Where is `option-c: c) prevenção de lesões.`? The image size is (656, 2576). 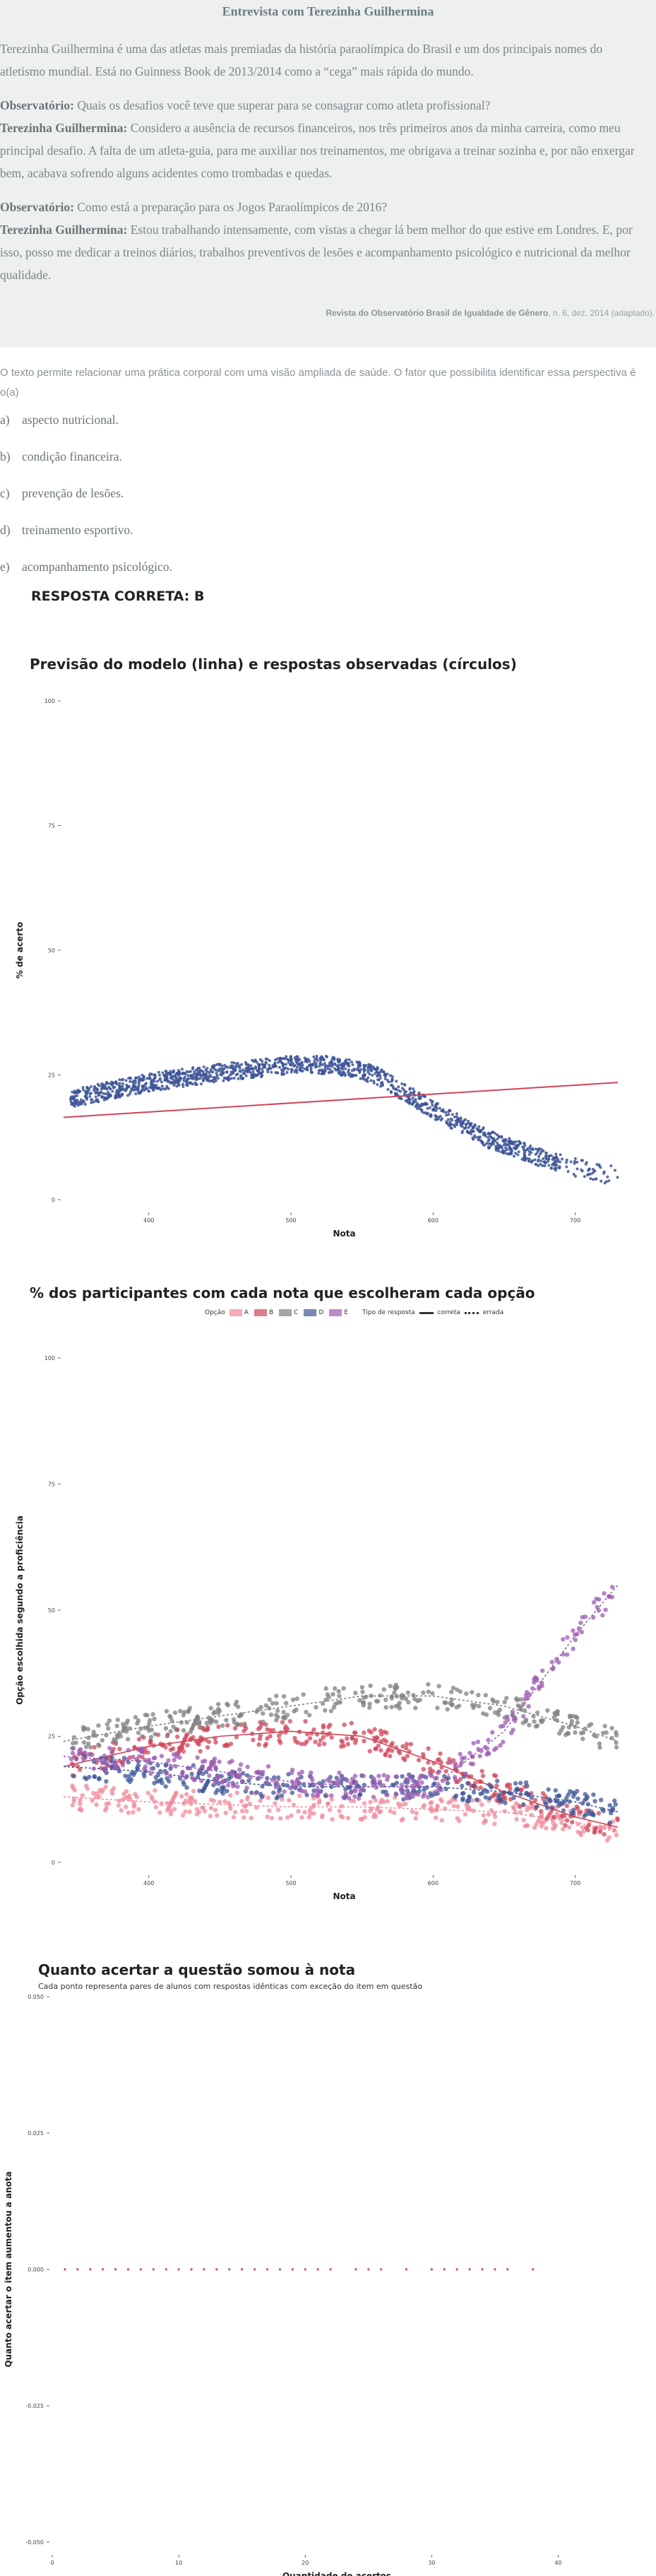 option-c: c) prevenção de lesões. is located at coordinates (62, 493).